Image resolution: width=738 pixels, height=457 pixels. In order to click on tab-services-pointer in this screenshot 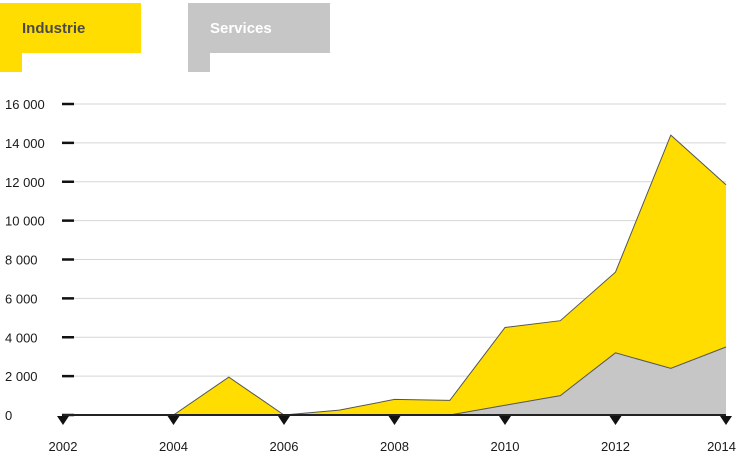, I will do `click(199, 62)`.